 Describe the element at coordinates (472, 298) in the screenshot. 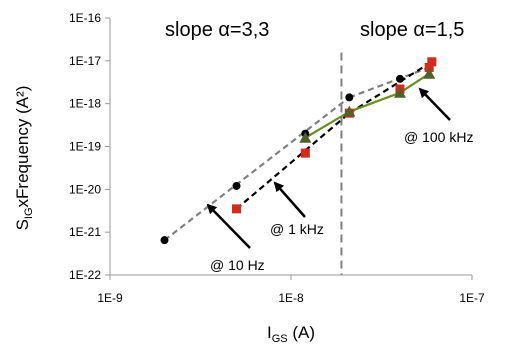

I see `x-tick-label: 1E-7` at that location.